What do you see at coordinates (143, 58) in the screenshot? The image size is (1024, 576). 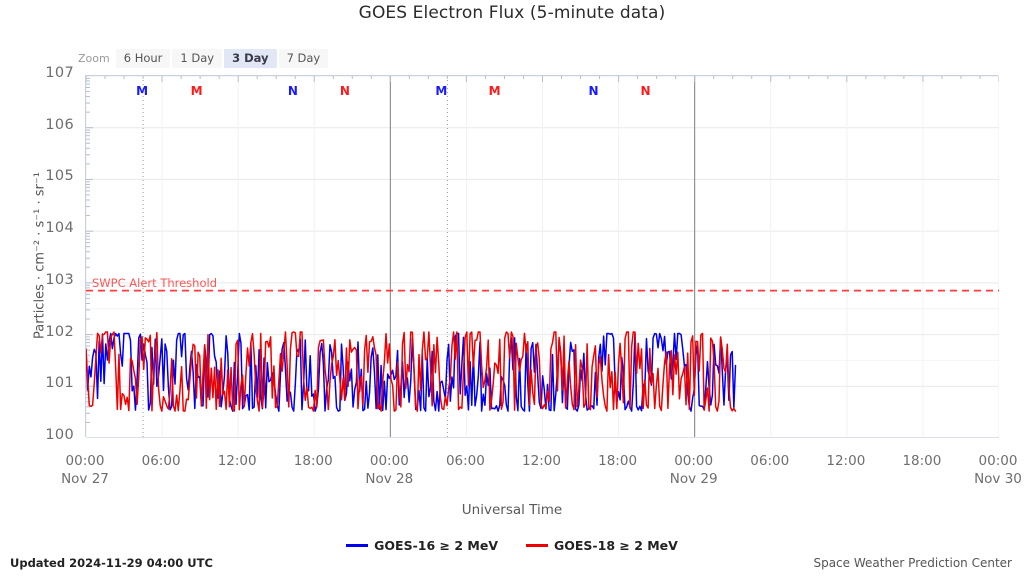 I see `zoom-button-6-hour: 6 Hour` at bounding box center [143, 58].